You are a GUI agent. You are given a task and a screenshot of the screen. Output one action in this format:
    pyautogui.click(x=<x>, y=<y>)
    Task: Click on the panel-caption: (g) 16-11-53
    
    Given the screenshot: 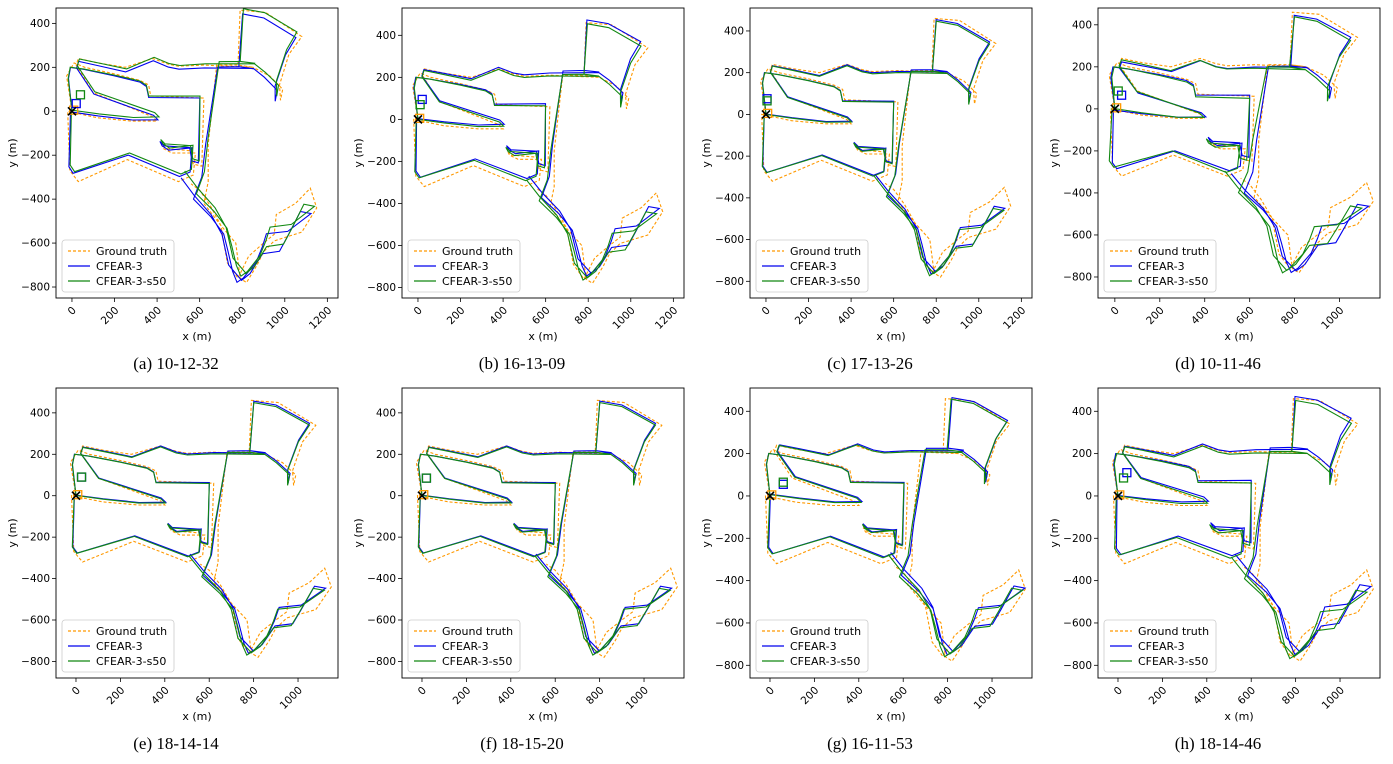 What is the action you would take?
    pyautogui.click(x=870, y=743)
    